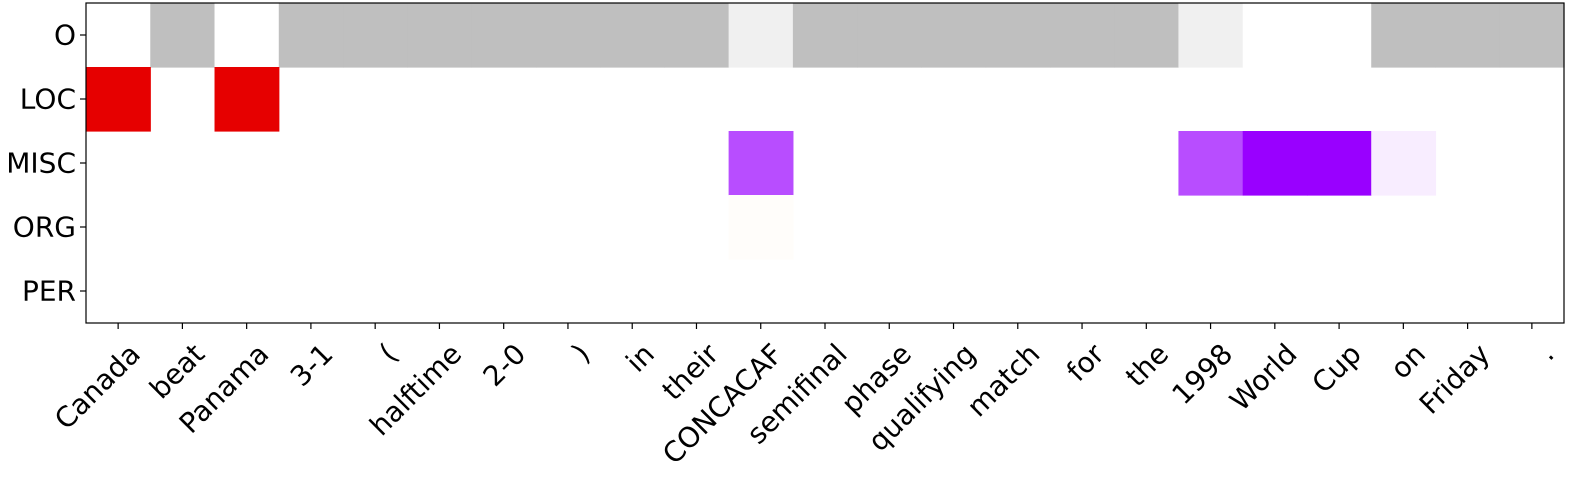 The image size is (1570, 480). I want to click on x-tick-label-punct: (, so click(388, 352).